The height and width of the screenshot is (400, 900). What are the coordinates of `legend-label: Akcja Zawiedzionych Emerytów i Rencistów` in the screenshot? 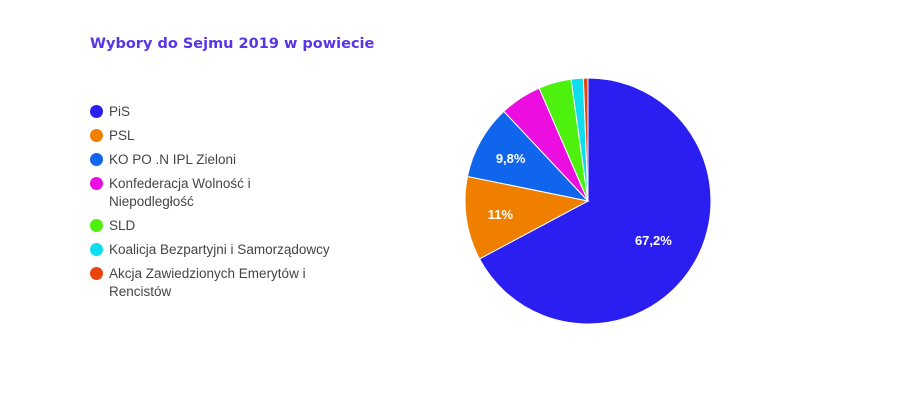 It's located at (207, 282).